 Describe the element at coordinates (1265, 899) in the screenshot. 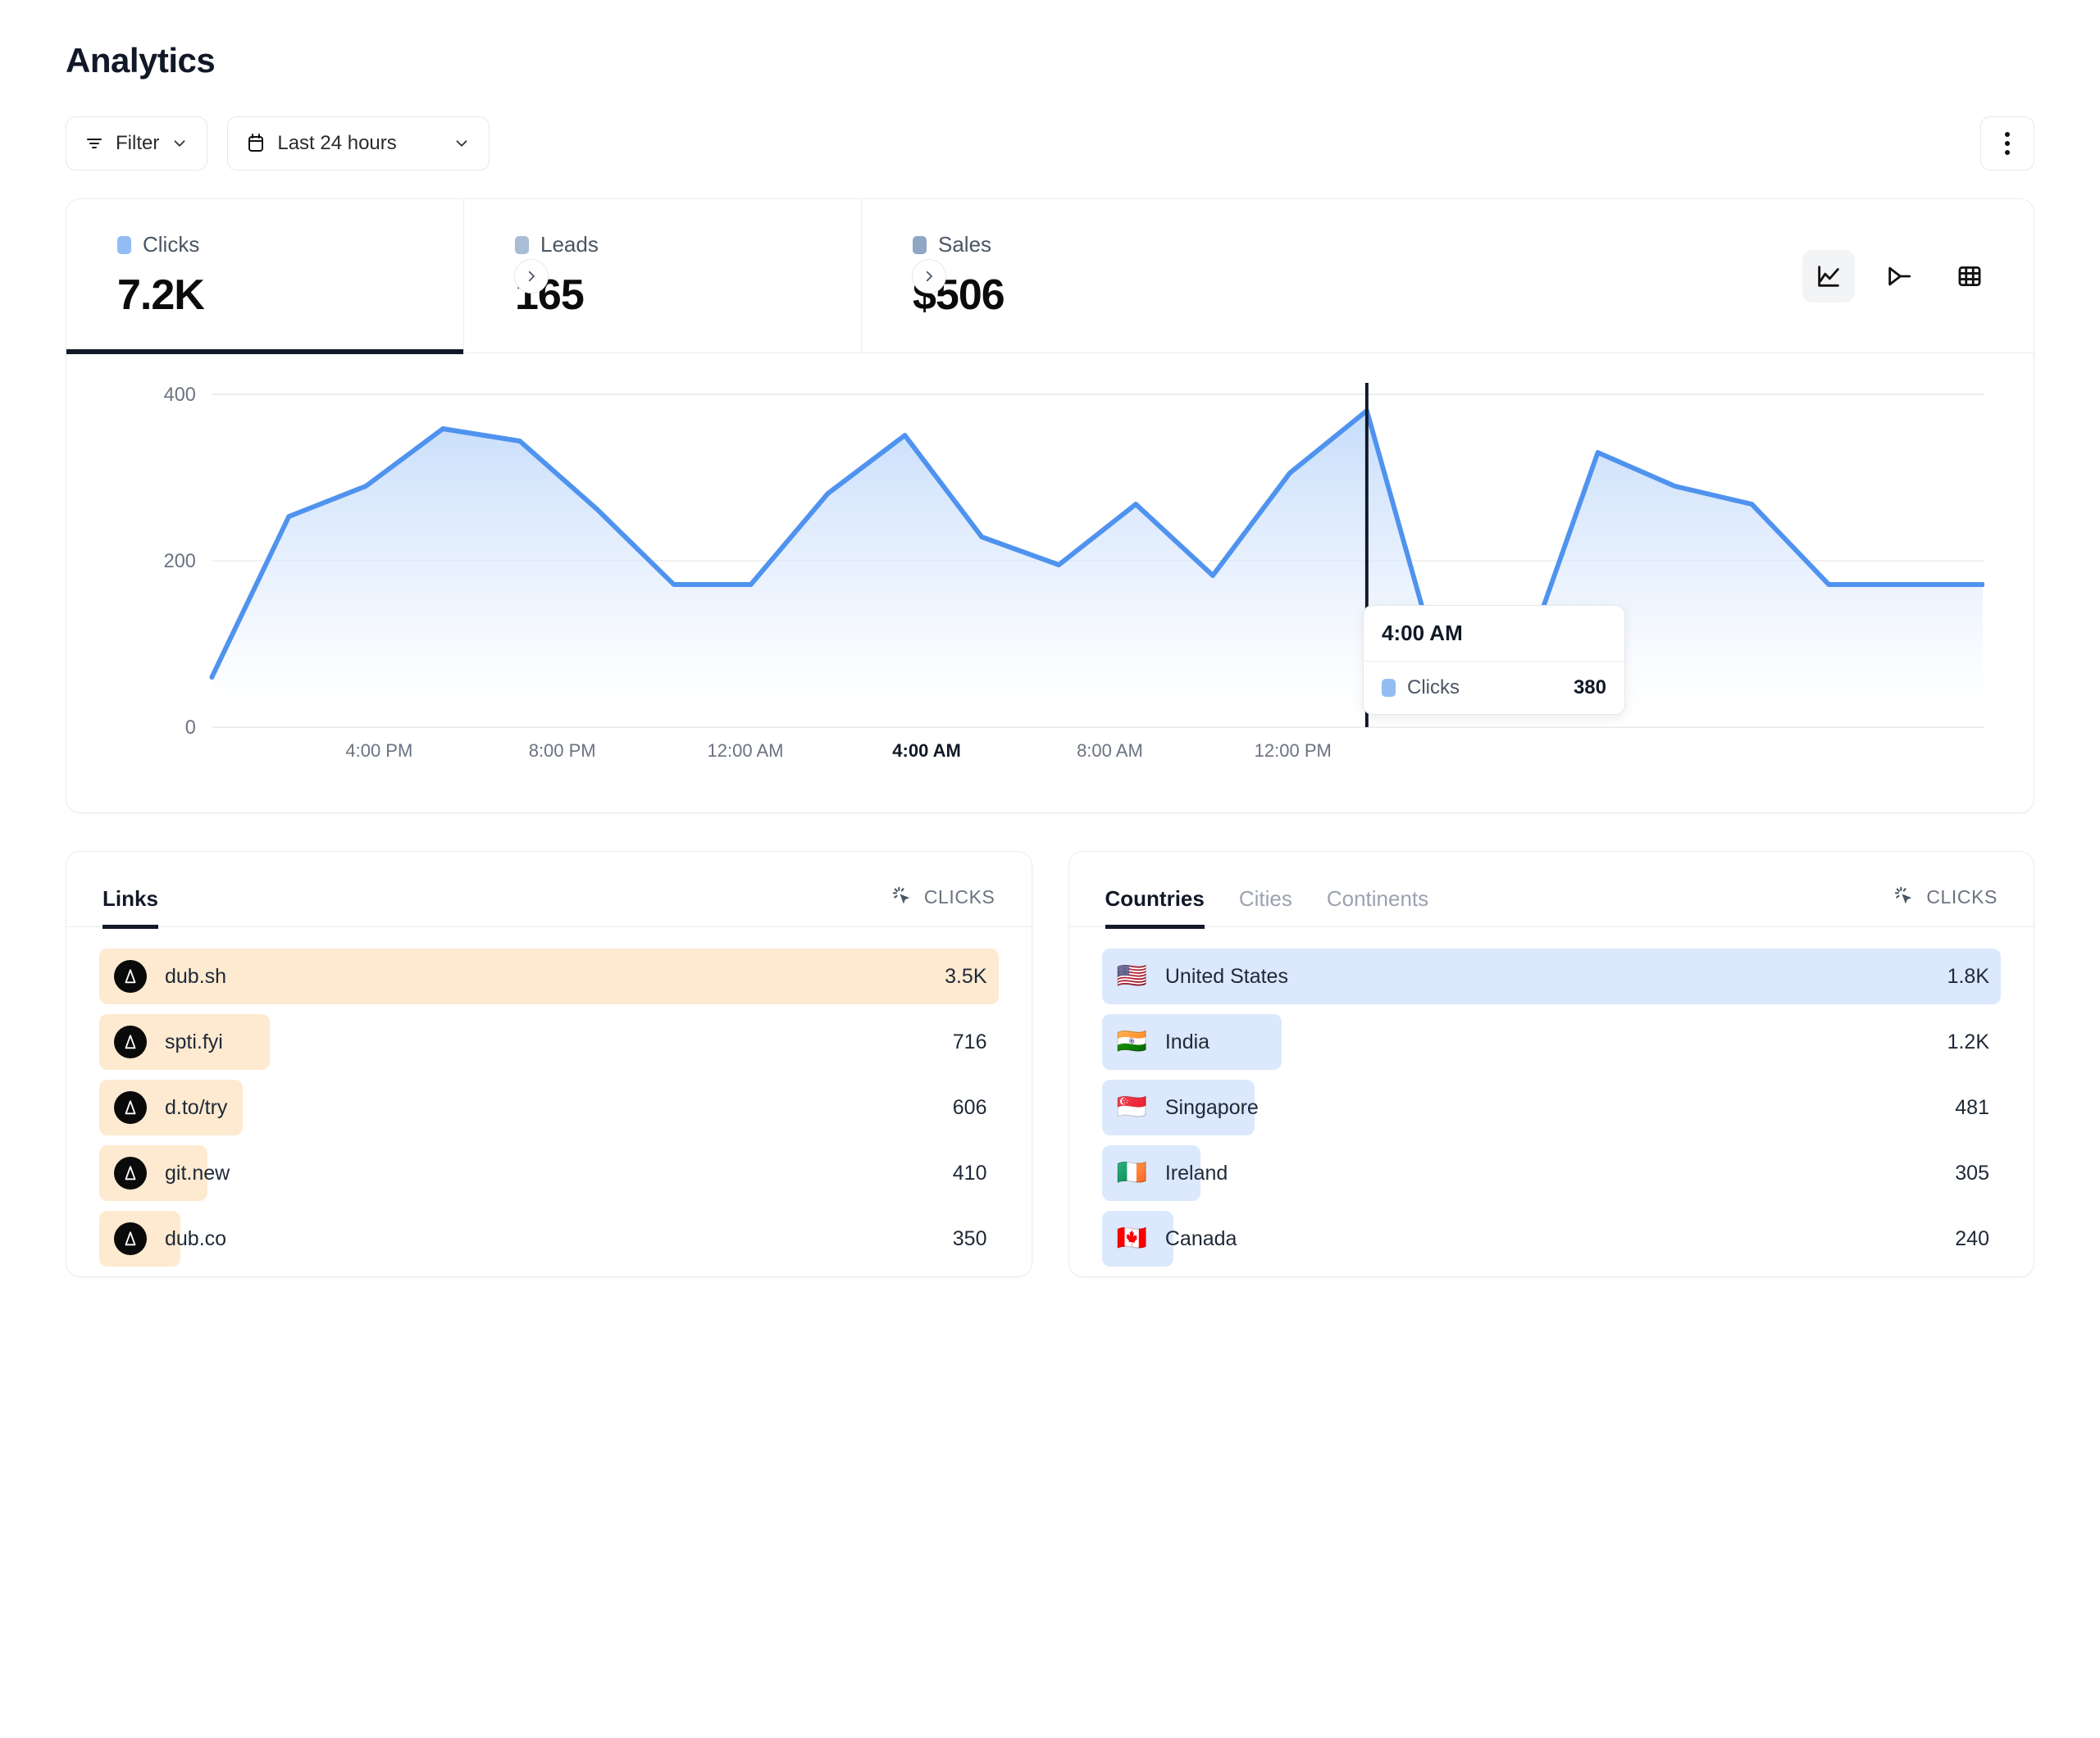

I see `tab-cities: Cities` at that location.